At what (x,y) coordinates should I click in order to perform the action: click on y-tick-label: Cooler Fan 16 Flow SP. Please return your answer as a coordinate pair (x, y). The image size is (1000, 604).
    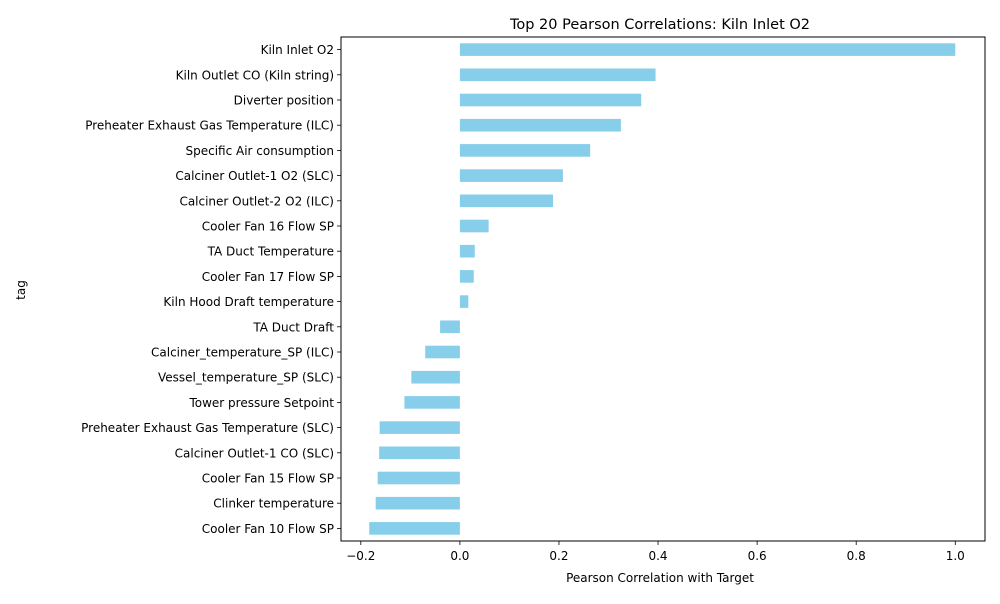
    Looking at the image, I should click on (268, 227).